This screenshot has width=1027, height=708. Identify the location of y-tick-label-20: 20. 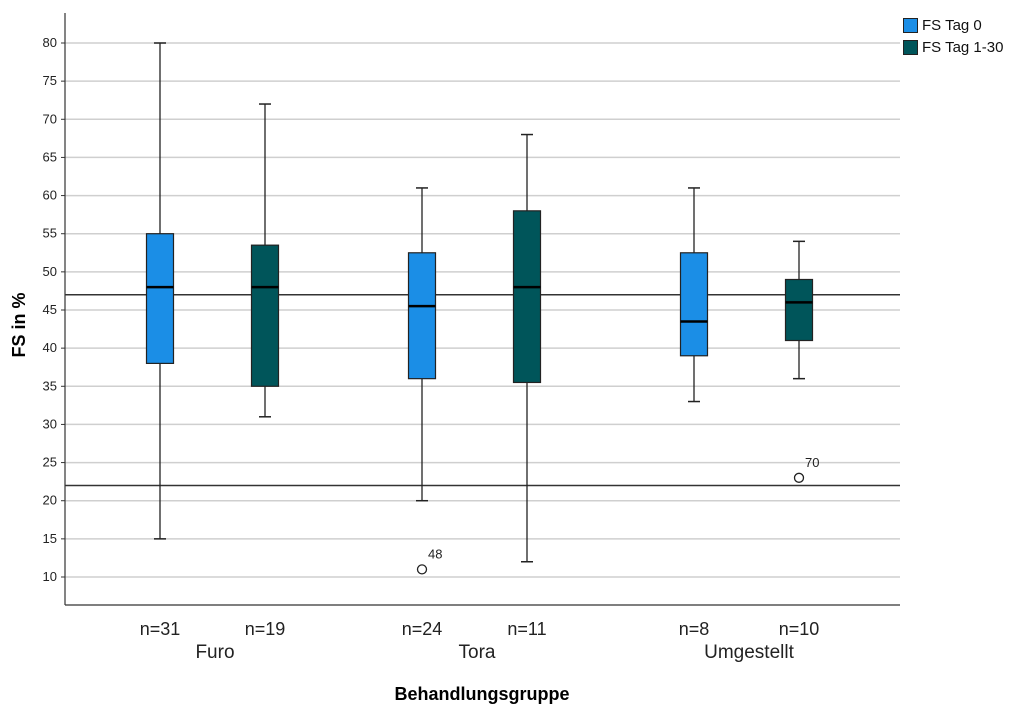
(50, 500).